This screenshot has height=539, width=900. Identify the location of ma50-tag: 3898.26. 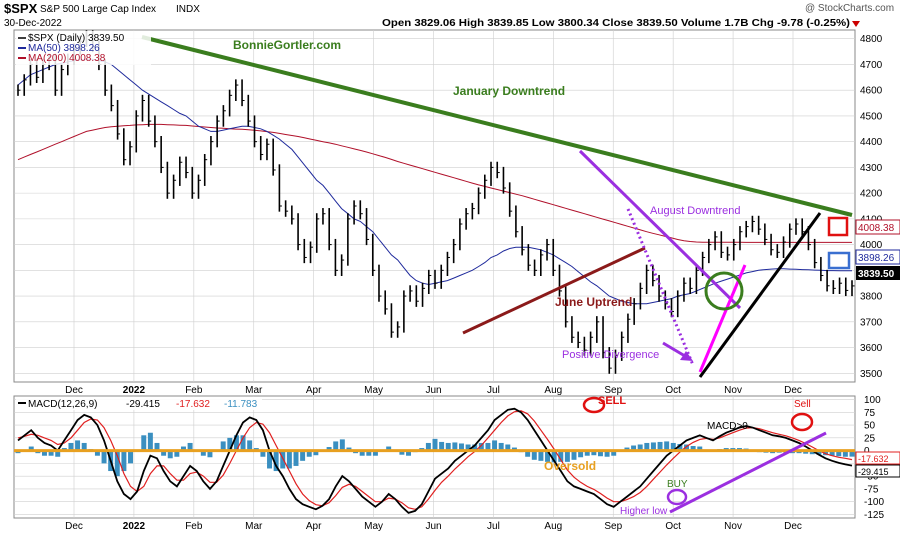
(876, 258).